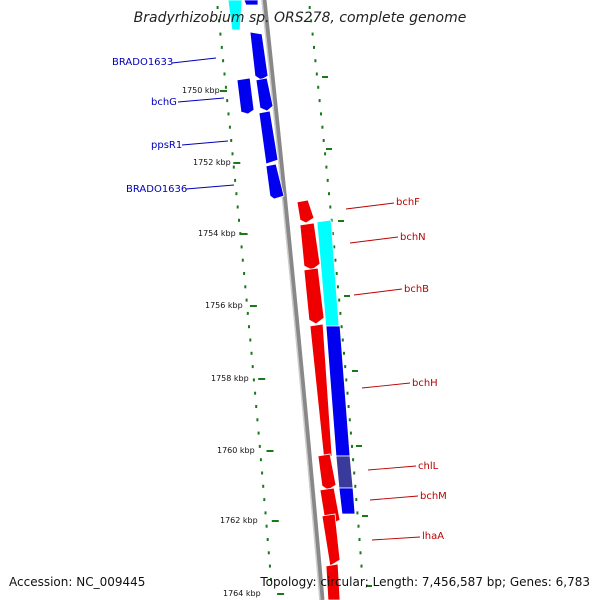 The image size is (600, 600). I want to click on gene-label-brado1633: BRADO1633, so click(142, 62).